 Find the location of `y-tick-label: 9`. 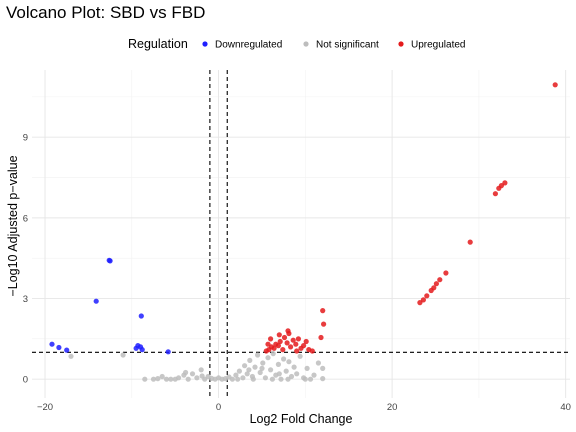

y-tick-label: 9 is located at coordinates (25, 138).